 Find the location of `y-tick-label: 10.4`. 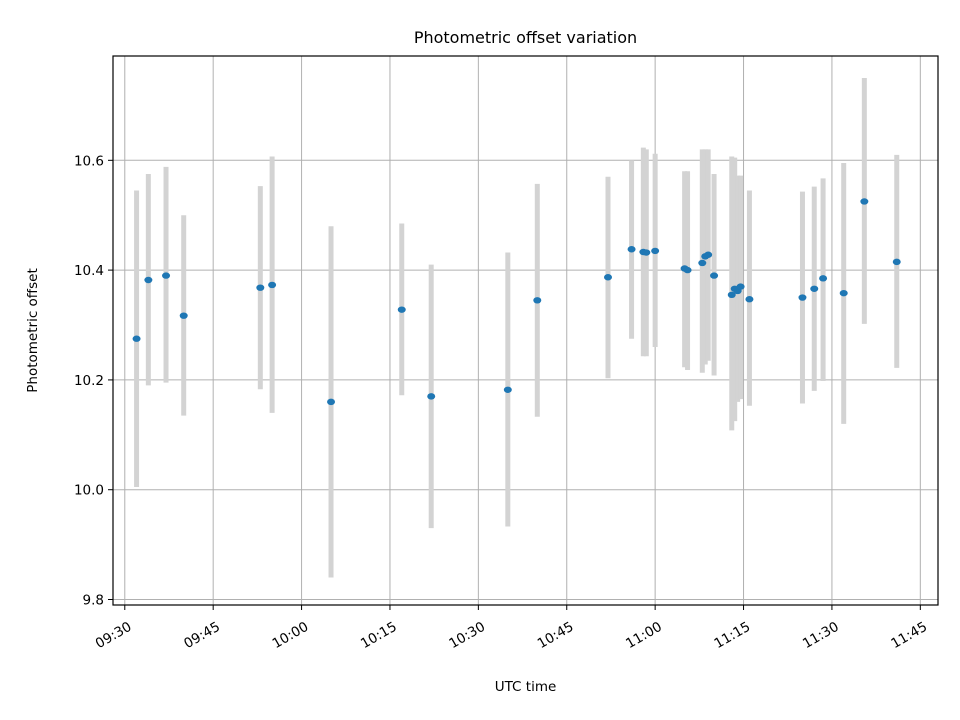

y-tick-label: 10.4 is located at coordinates (89, 271).